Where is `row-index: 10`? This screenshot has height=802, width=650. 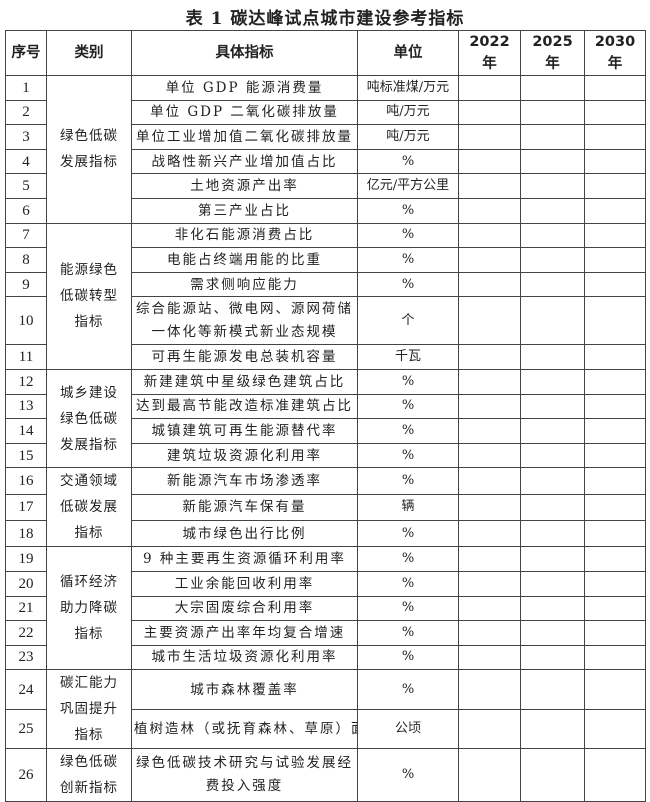 row-index: 10 is located at coordinates (26, 321).